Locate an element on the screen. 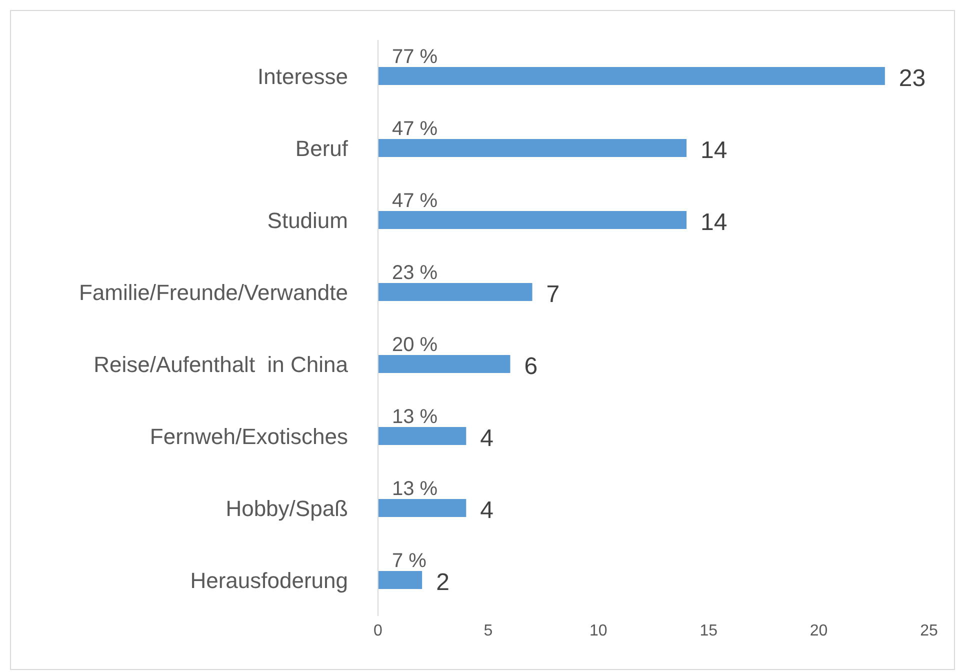  annotation: 20 % is located at coordinates (415, 345).